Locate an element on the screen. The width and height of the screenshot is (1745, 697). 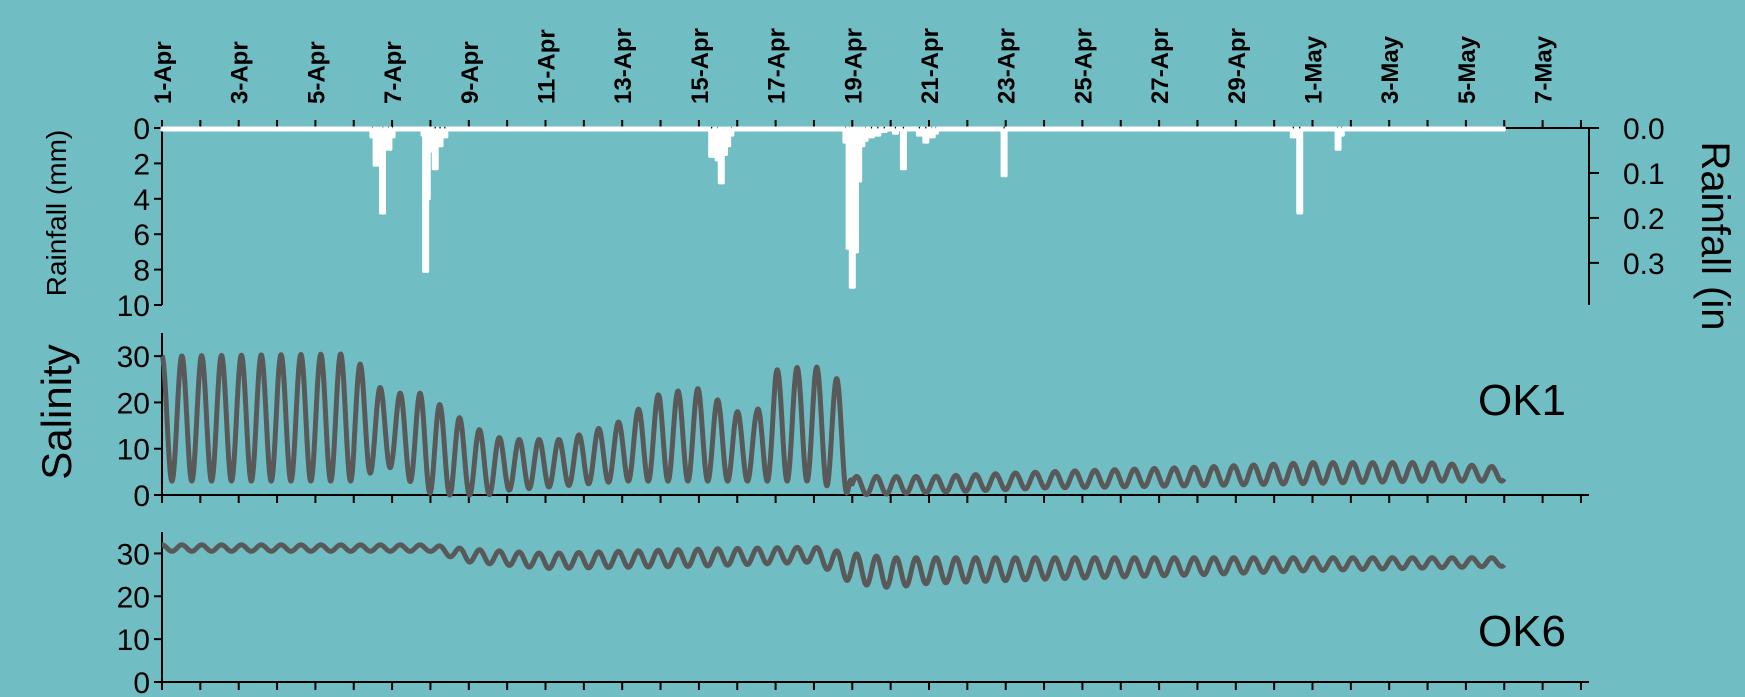
date-tick-label: 11-Apr is located at coordinates (547, 66).